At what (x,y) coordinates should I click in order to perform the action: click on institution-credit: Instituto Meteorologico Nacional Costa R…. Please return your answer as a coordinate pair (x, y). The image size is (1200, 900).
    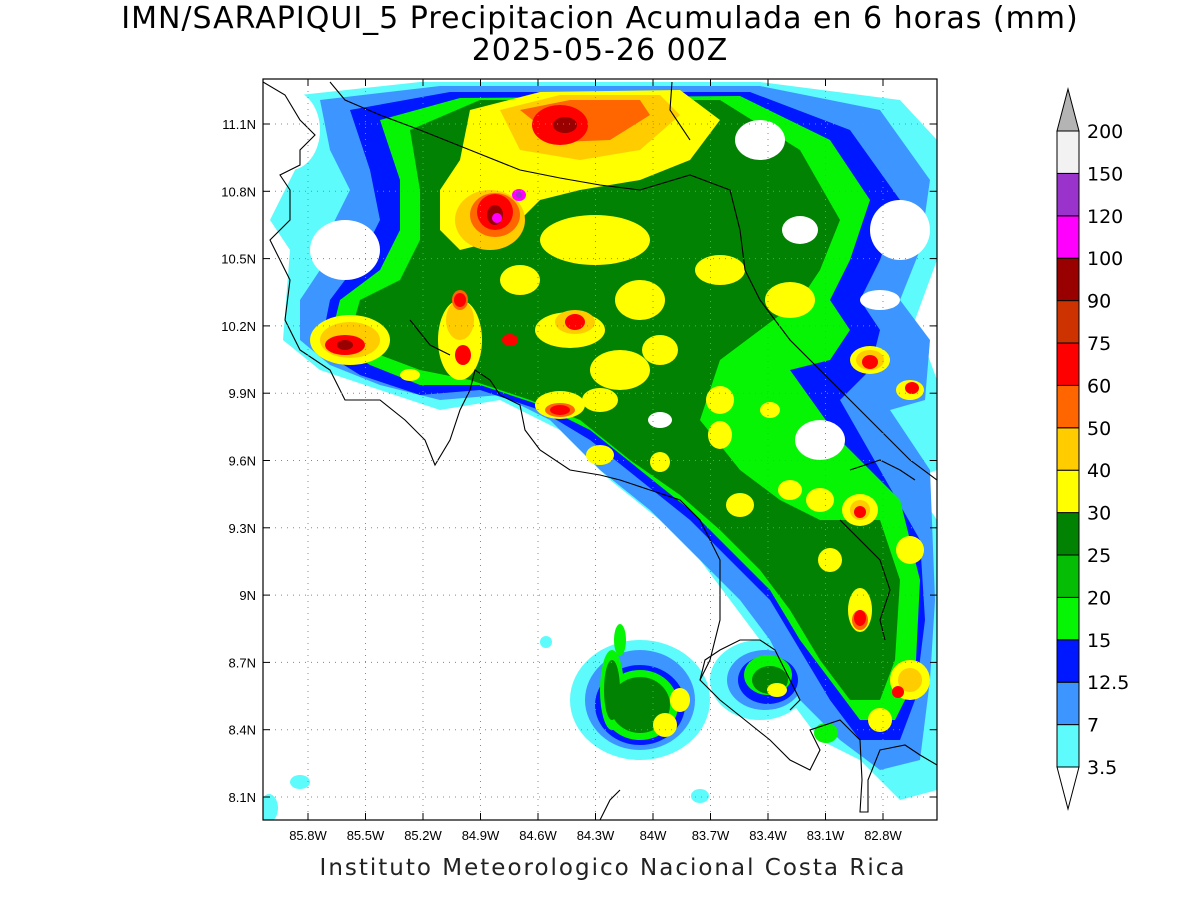
    Looking at the image, I should click on (613, 868).